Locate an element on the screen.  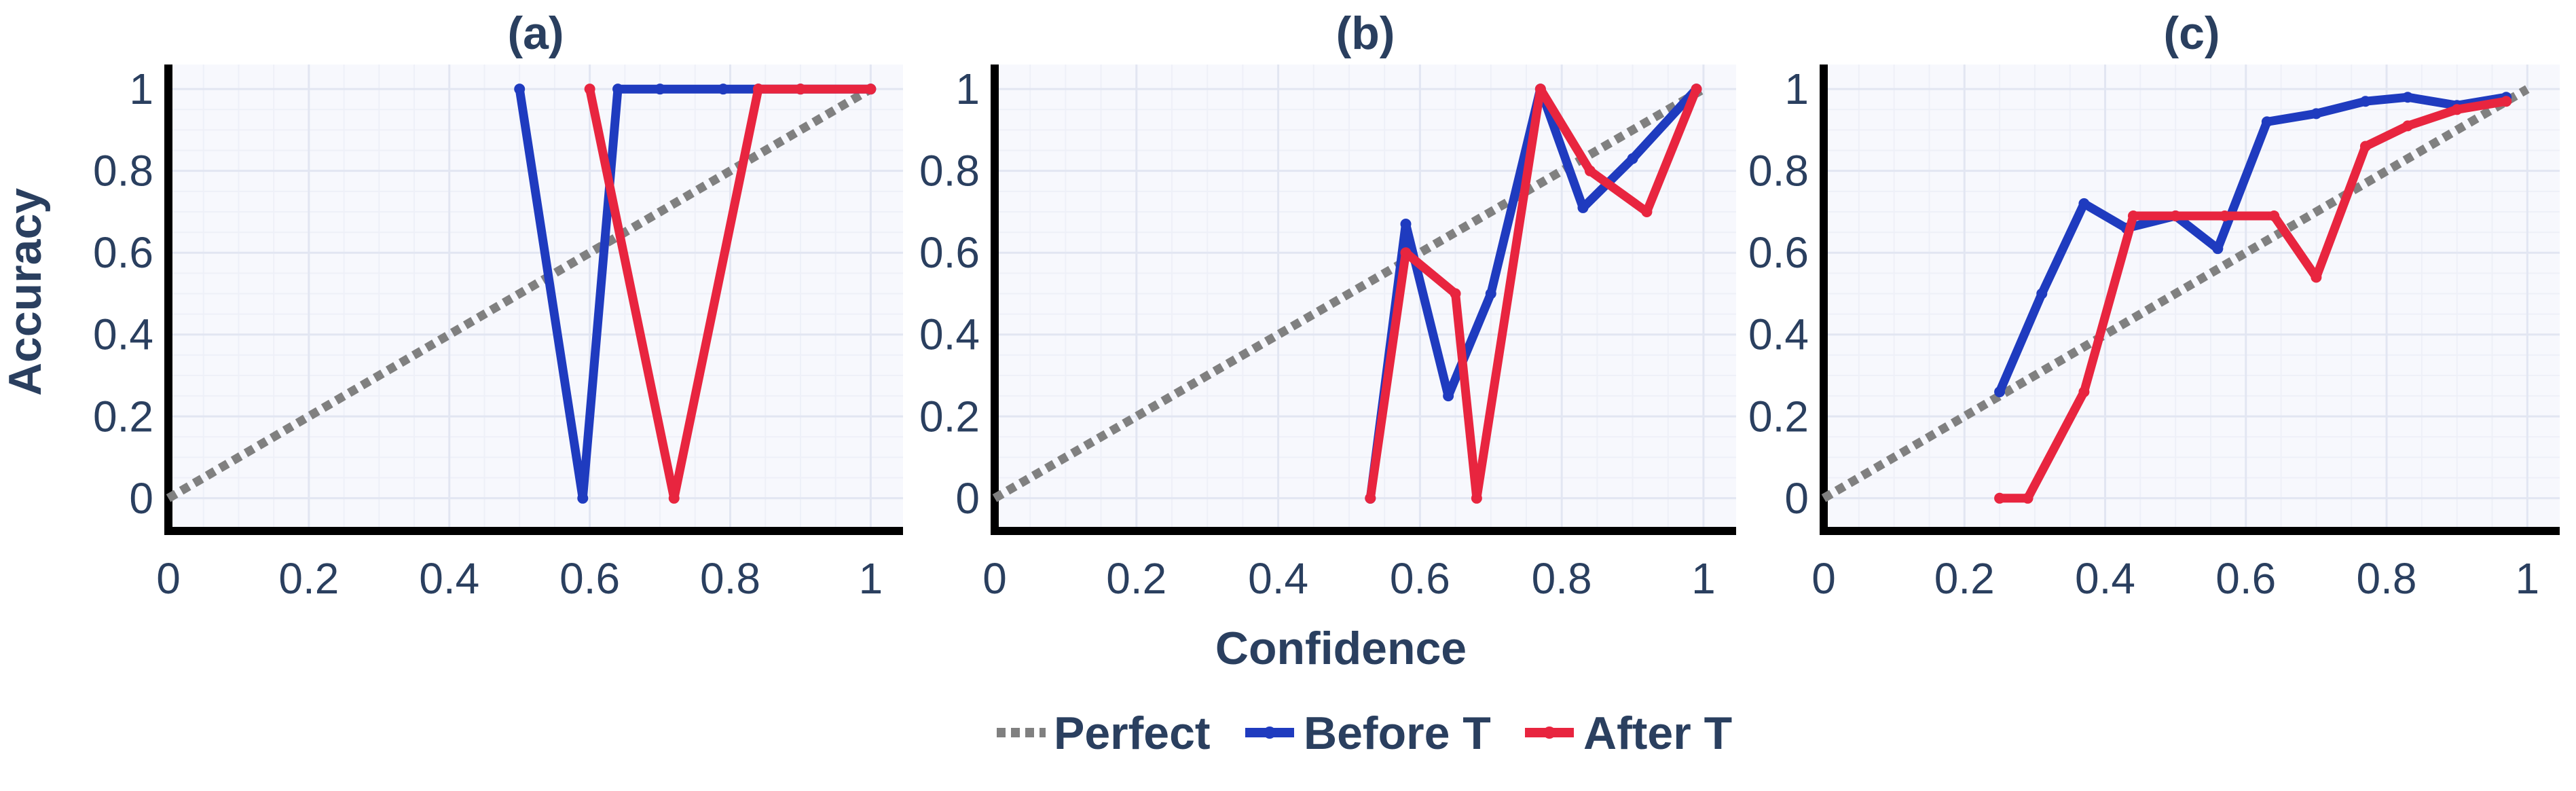
legend-marker-before is located at coordinates (1270, 733).